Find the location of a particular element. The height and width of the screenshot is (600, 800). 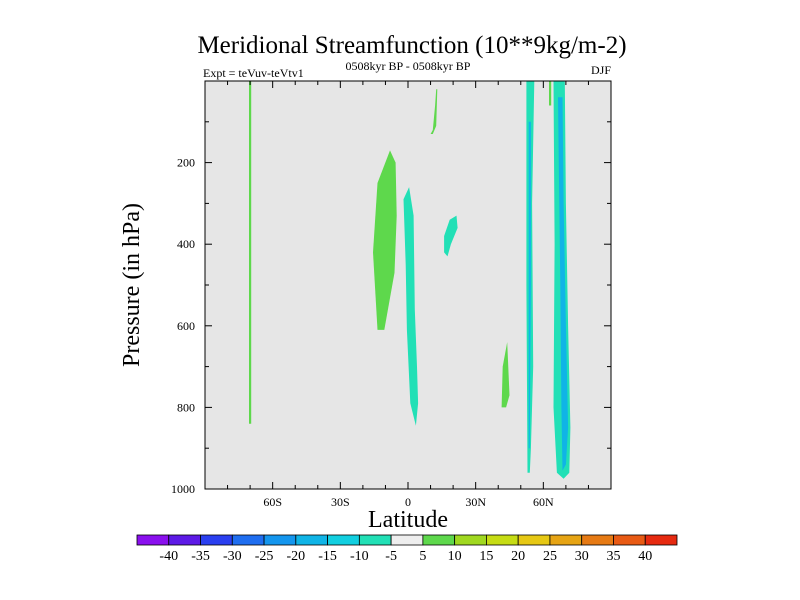

x-tick-label: 30S is located at coordinates (340, 502).